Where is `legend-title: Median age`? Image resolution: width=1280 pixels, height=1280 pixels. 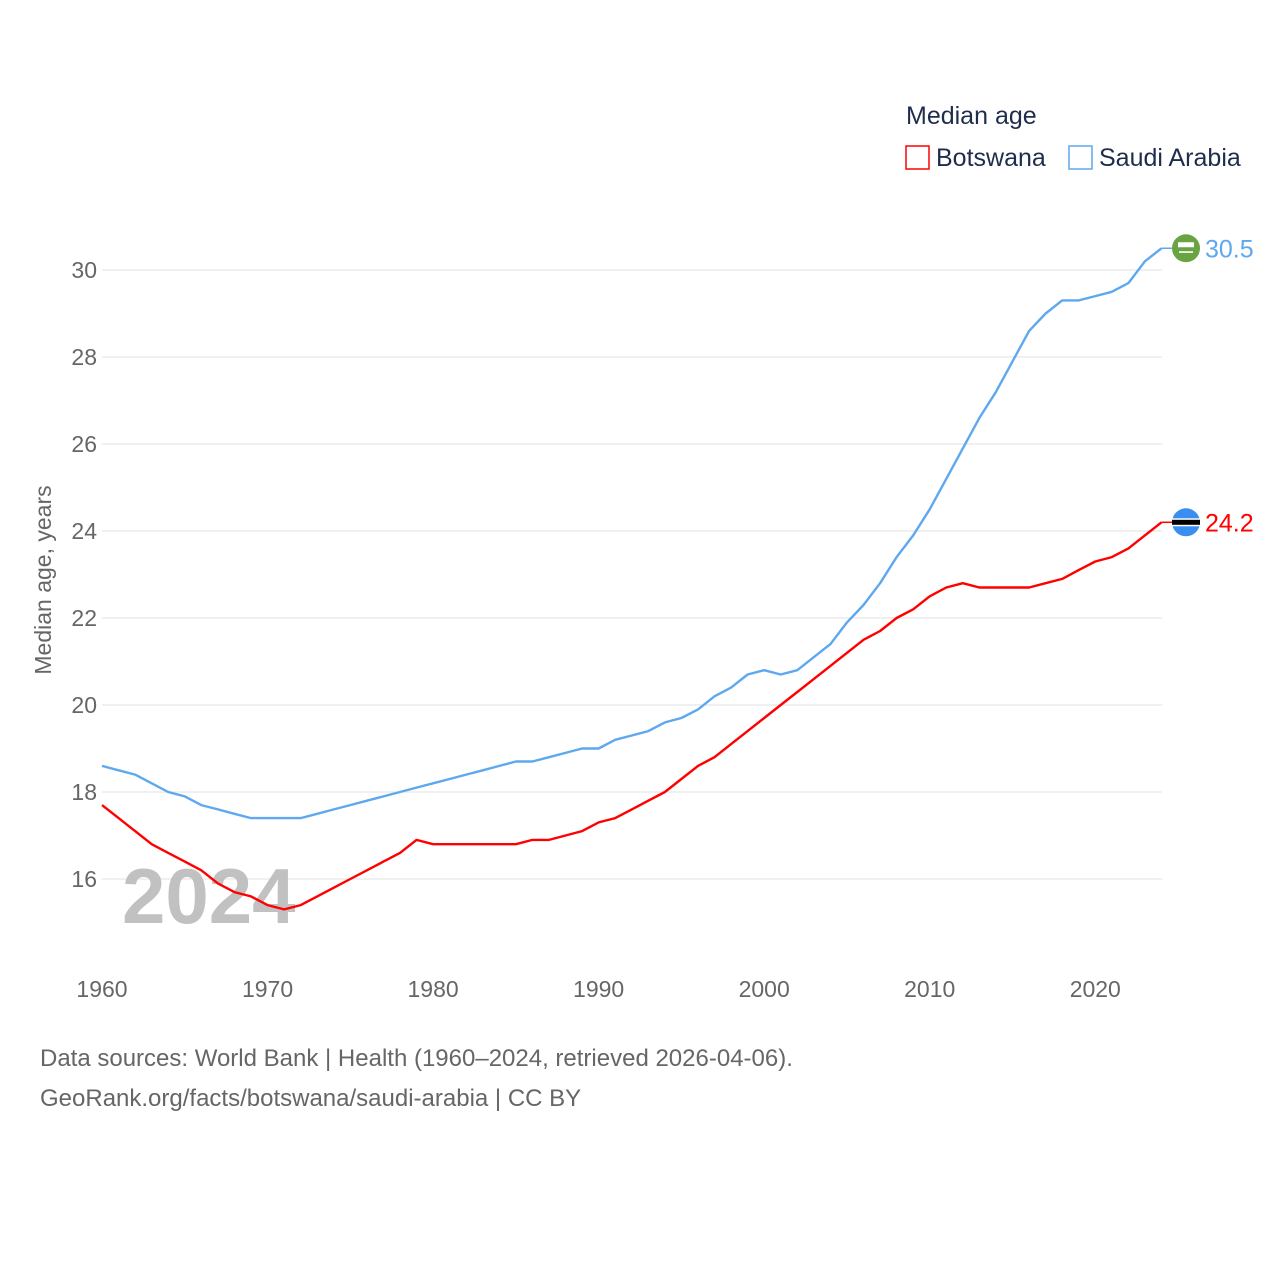 legend-title: Median age is located at coordinates (971, 116).